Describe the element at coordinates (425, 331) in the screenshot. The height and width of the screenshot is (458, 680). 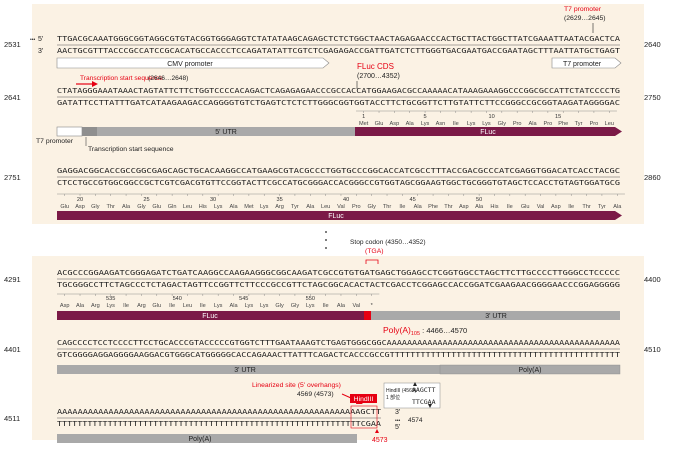
I see `polya-annotation: Poly(A)105 : 4466…4570` at that location.